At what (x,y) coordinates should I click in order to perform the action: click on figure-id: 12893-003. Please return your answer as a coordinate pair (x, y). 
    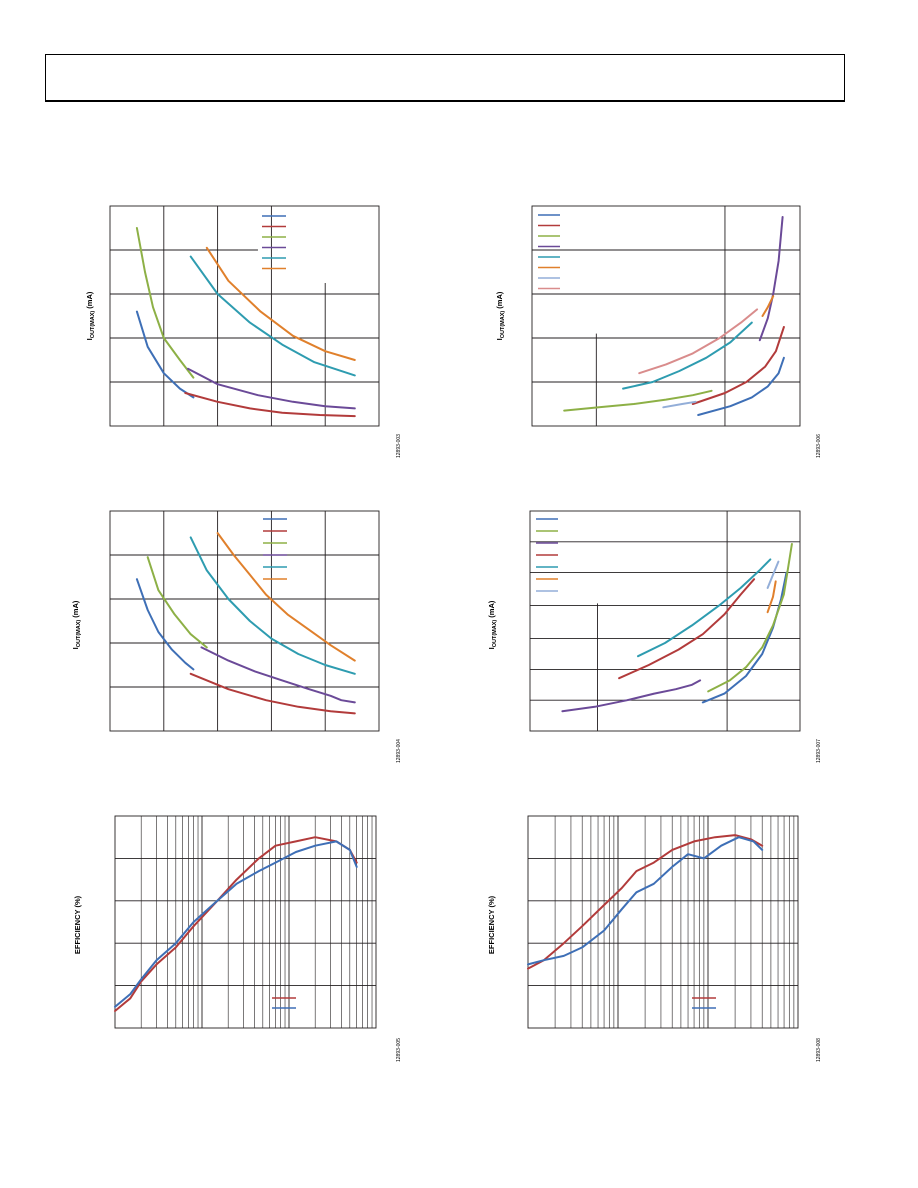
    Looking at the image, I should click on (399, 446).